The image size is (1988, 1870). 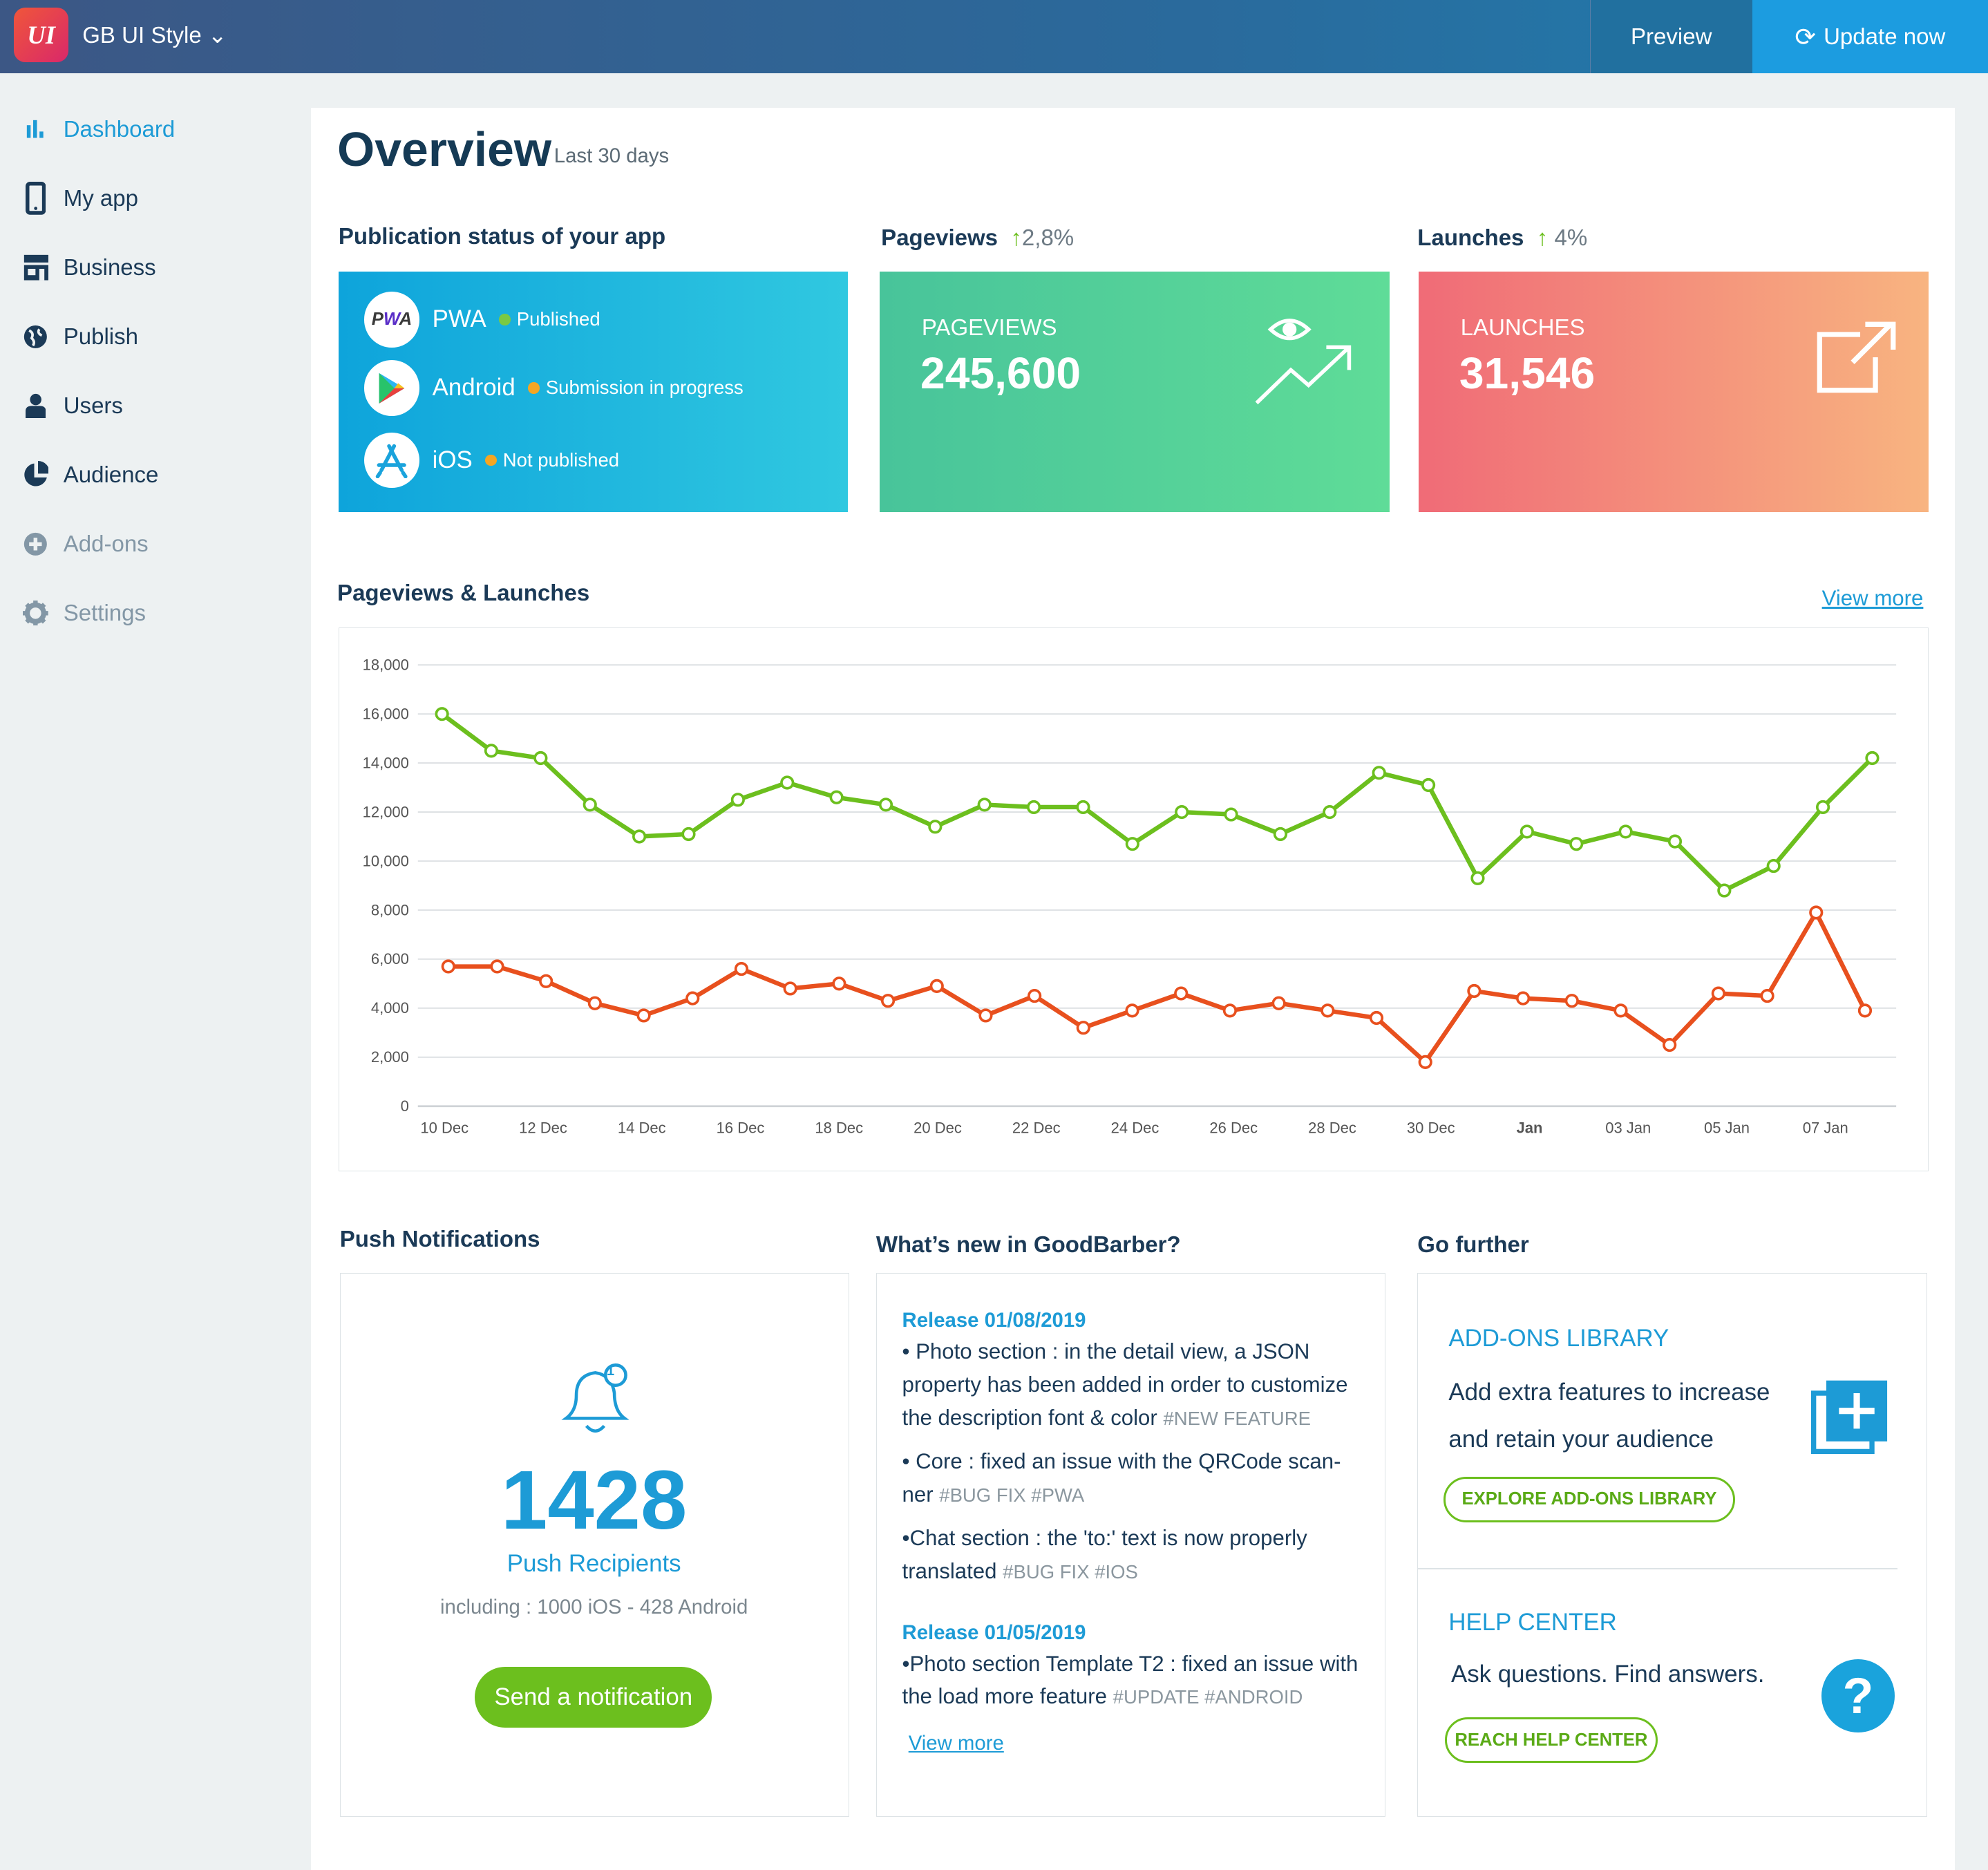 What do you see at coordinates (552, 460) in the screenshot?
I see `platform-status: Not published` at bounding box center [552, 460].